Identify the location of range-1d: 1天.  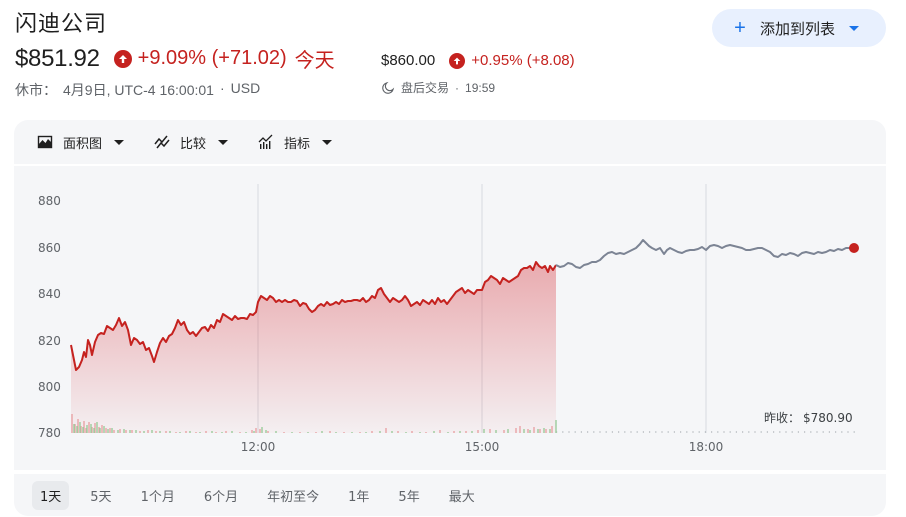
(51, 495).